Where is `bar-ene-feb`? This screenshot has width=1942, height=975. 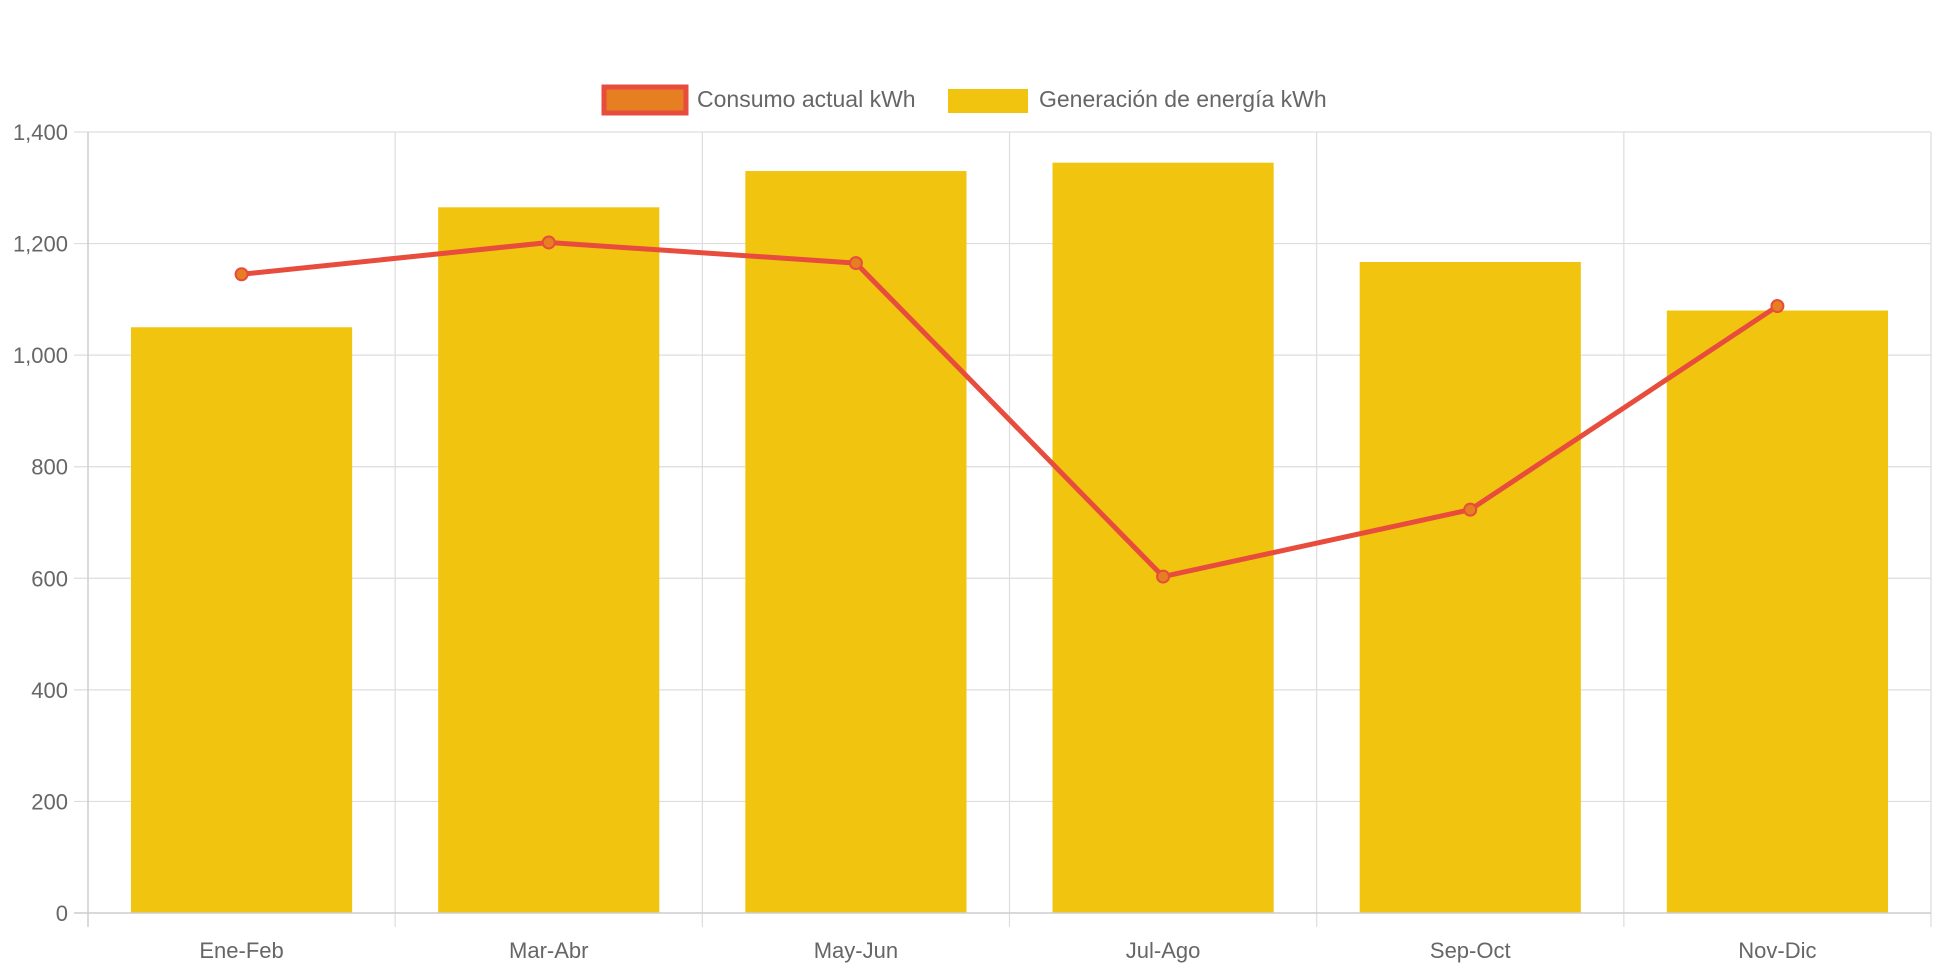
bar-ene-feb is located at coordinates (242, 620).